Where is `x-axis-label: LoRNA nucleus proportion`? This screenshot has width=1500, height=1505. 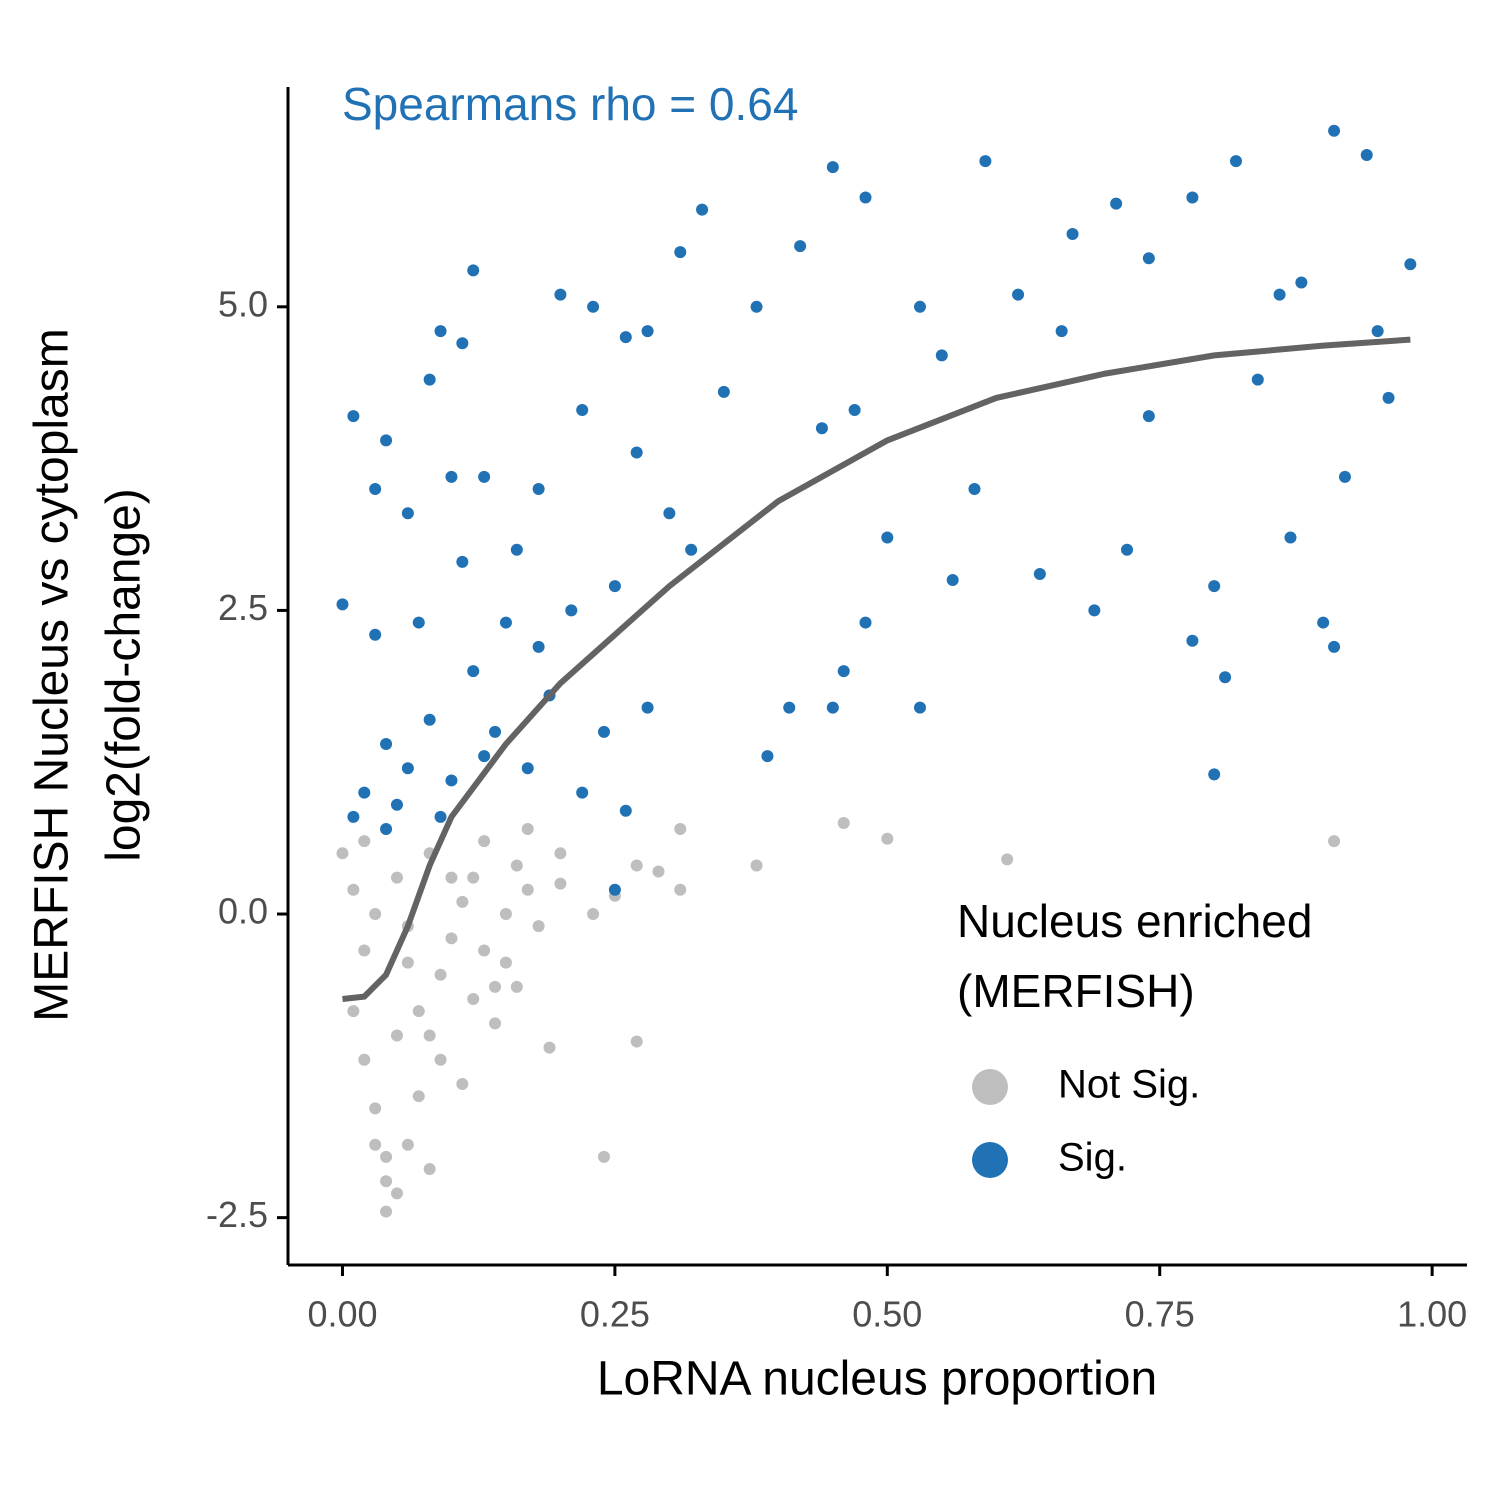
x-axis-label: LoRNA nucleus proportion is located at coordinates (877, 1379).